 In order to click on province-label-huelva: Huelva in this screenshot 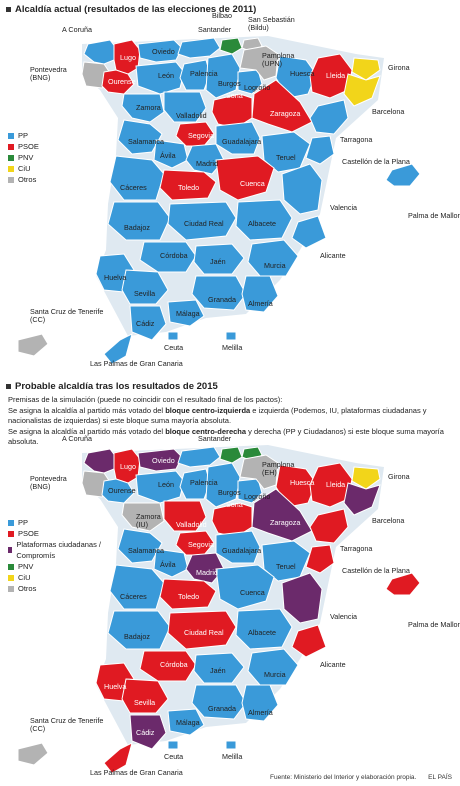, I will do `click(115, 277)`.